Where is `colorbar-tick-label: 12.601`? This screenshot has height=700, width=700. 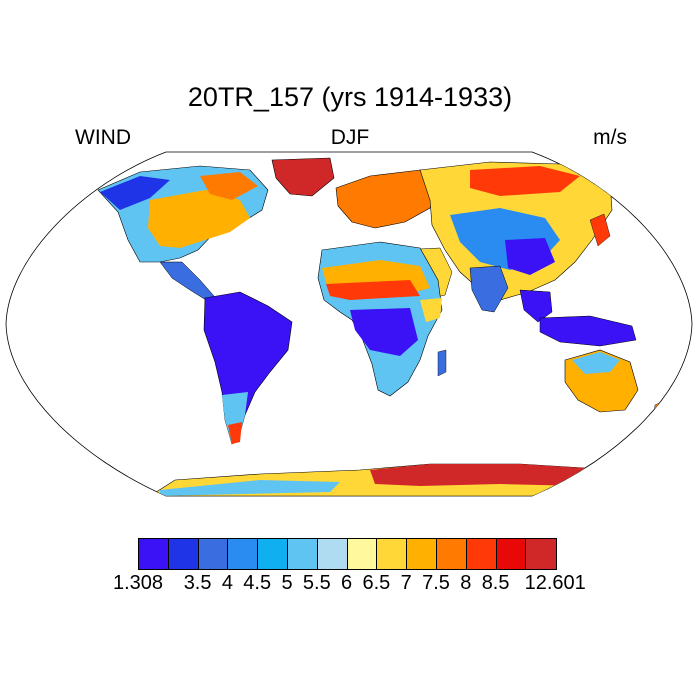 colorbar-tick-label: 12.601 is located at coordinates (555, 583).